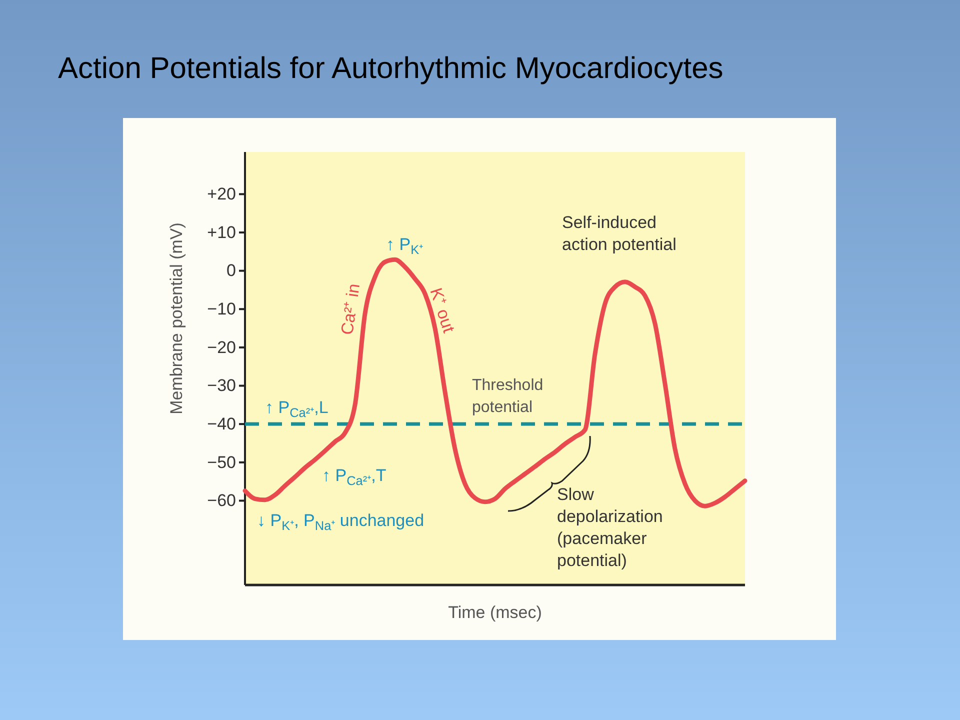 The height and width of the screenshot is (720, 960). What do you see at coordinates (221, 424) in the screenshot?
I see `y-tick-label: −40` at bounding box center [221, 424].